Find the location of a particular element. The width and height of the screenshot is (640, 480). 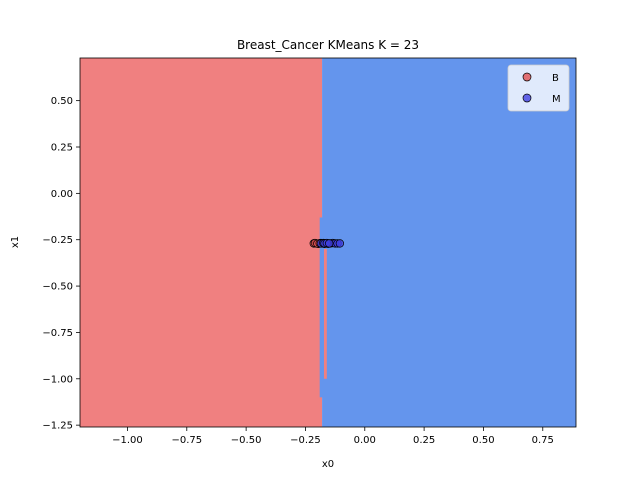

chart-title: Breast_Cancer KMeans K = 23 is located at coordinates (328, 45).